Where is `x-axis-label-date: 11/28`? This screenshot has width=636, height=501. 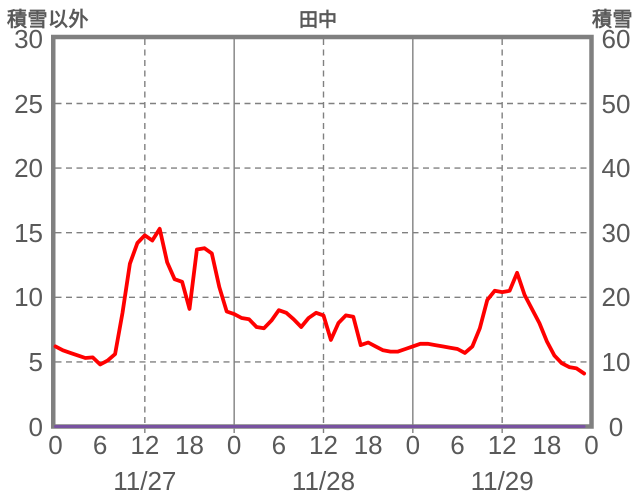 x-axis-label-date: 11/28 is located at coordinates (323, 481).